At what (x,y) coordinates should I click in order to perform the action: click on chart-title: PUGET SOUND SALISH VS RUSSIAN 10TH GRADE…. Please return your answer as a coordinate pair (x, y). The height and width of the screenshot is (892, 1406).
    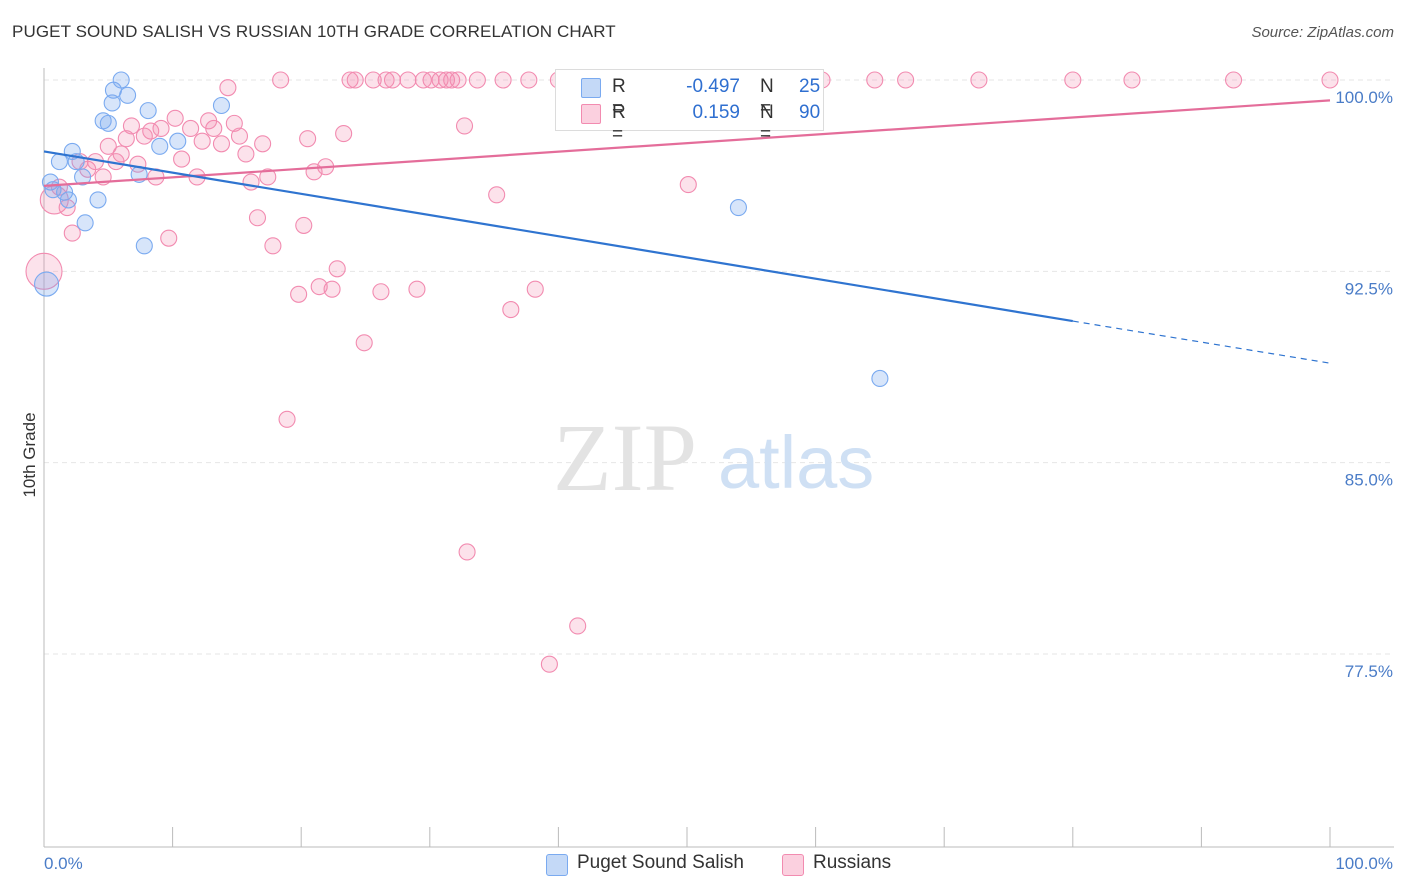
    Looking at the image, I should click on (314, 31).